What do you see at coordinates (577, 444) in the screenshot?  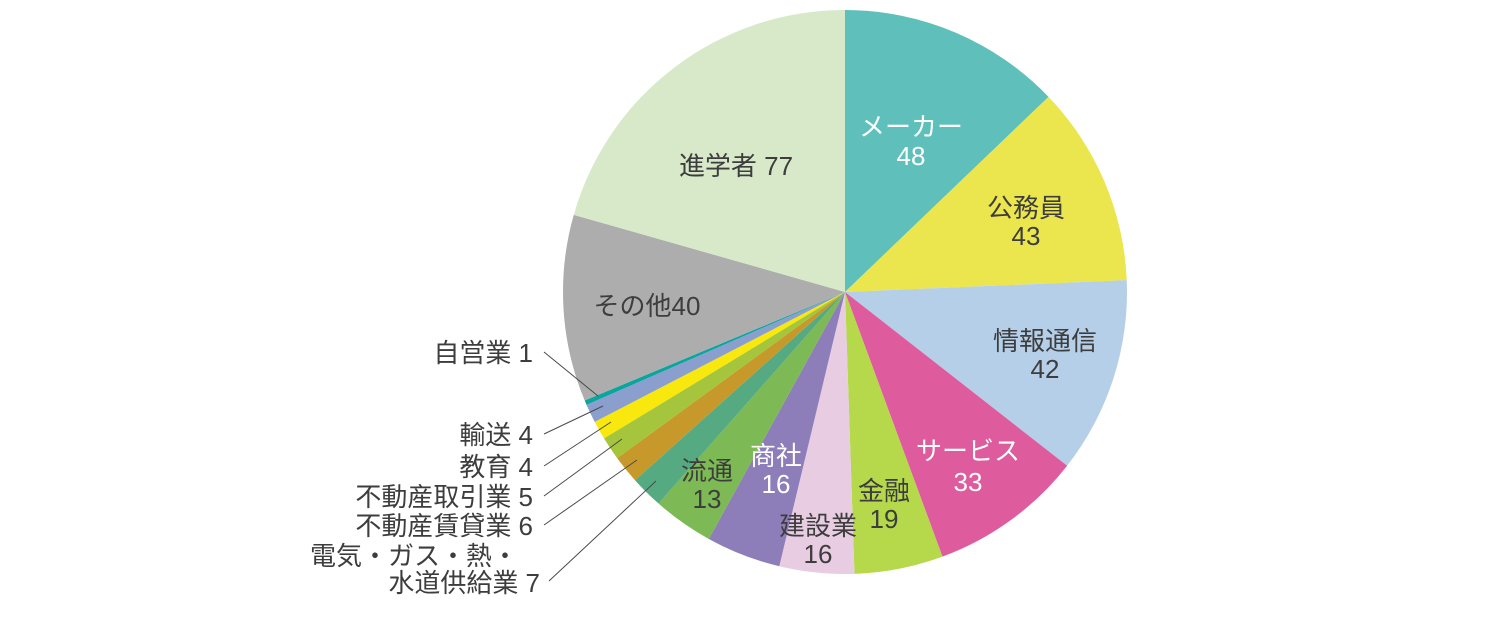 I see `leader-line-kyoiku` at bounding box center [577, 444].